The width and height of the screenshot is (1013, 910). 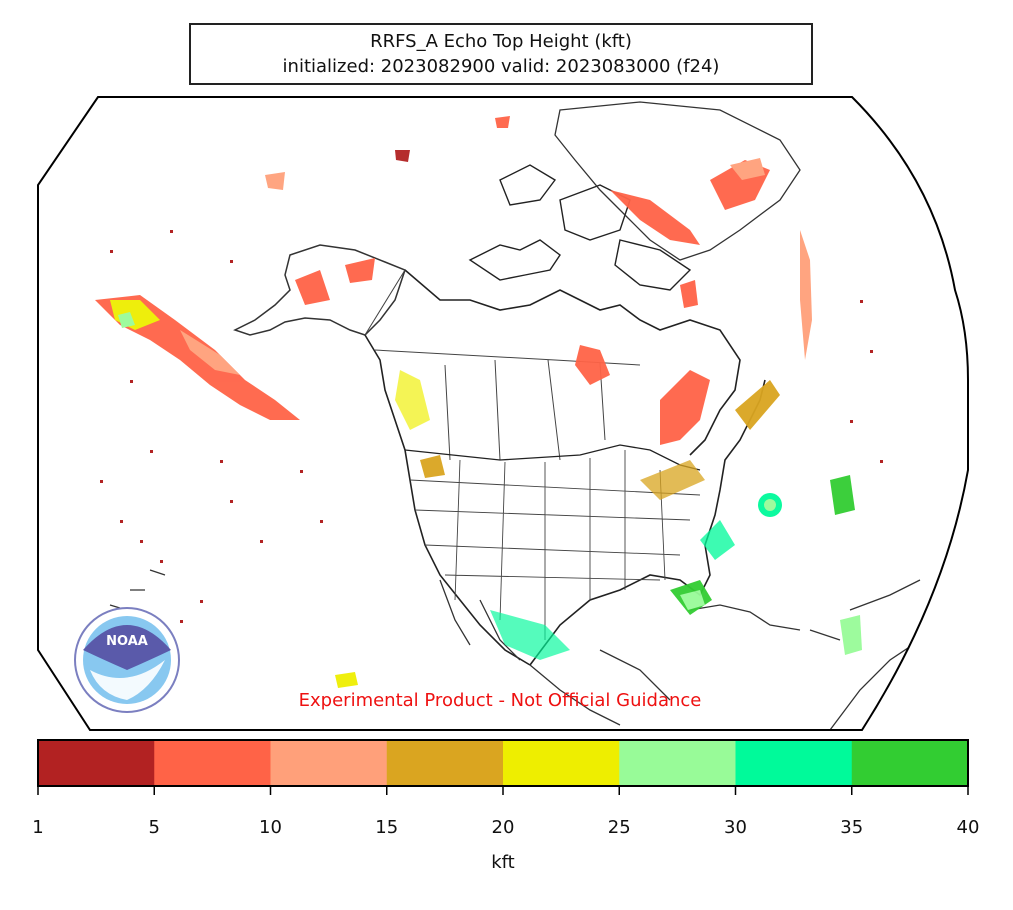 I want to click on colorbar-tick-label: 40, so click(x=968, y=827).